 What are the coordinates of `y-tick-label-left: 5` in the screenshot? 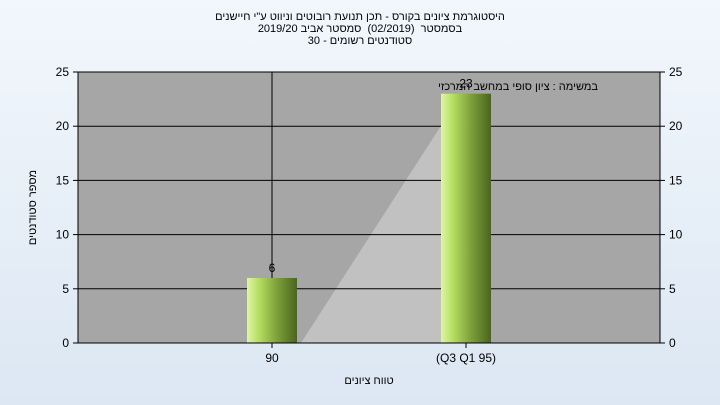 It's located at (65, 289).